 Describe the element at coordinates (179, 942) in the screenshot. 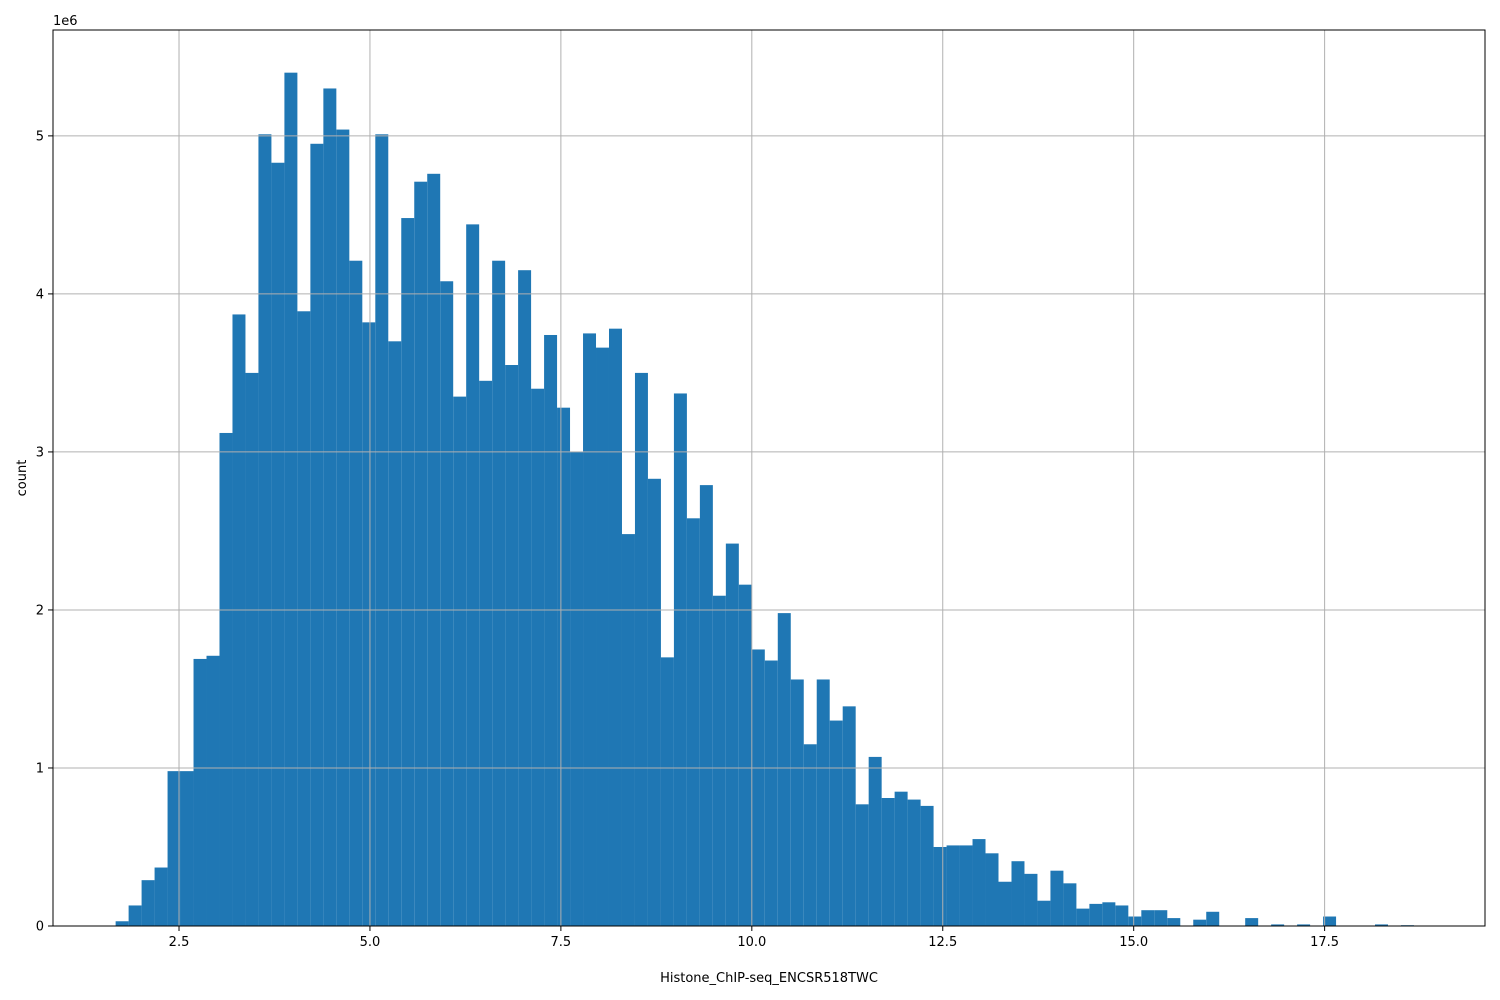

I see `x-tick-label: 2.5` at that location.